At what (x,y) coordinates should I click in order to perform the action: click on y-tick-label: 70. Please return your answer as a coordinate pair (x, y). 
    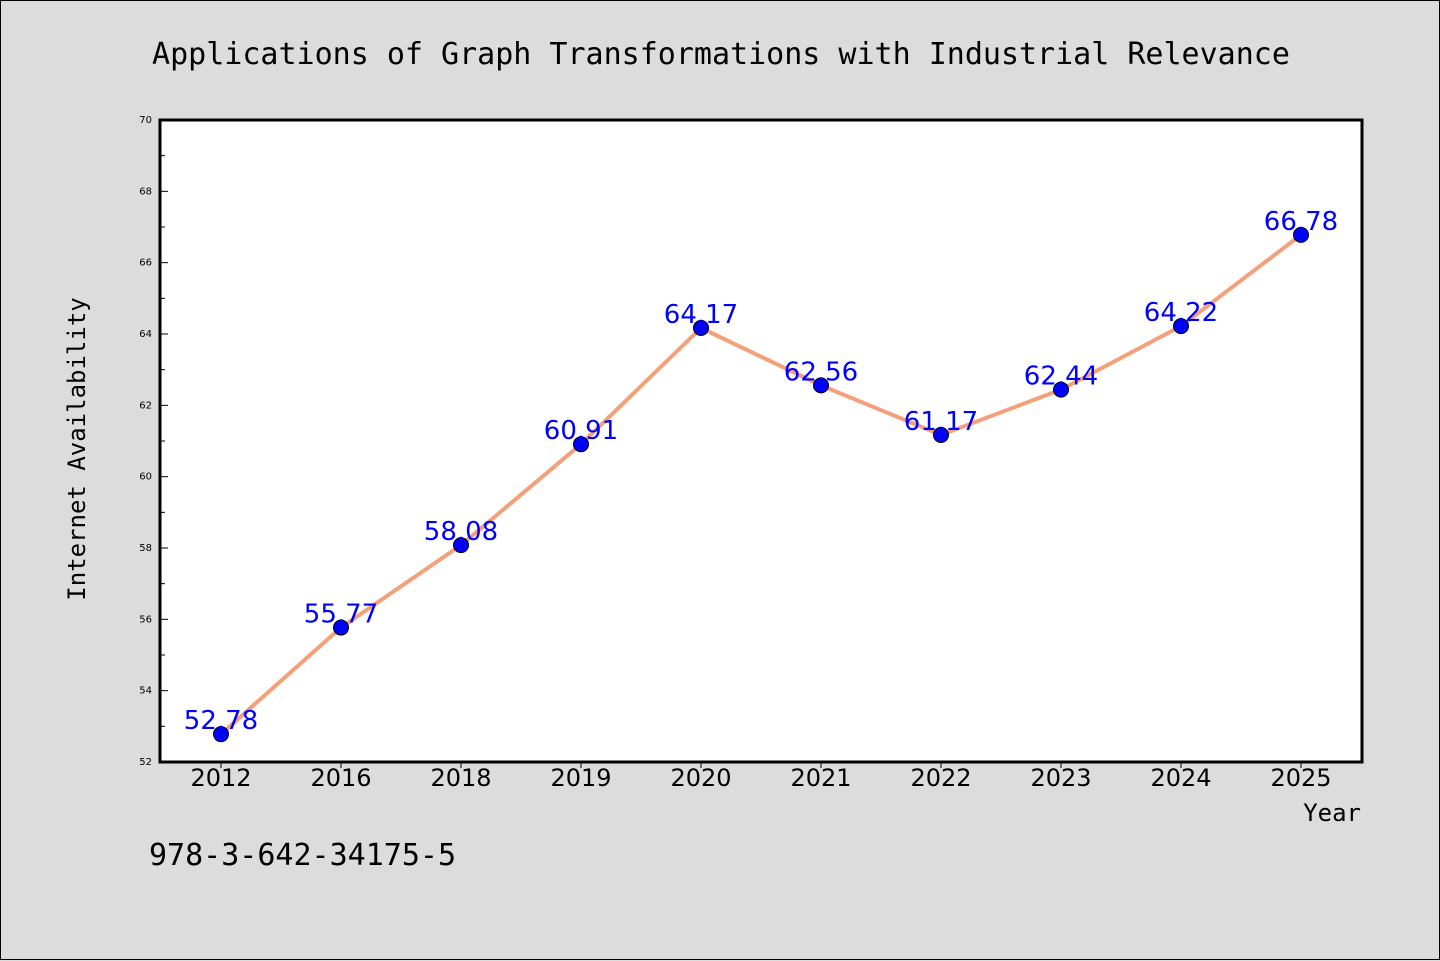
    Looking at the image, I should click on (145, 120).